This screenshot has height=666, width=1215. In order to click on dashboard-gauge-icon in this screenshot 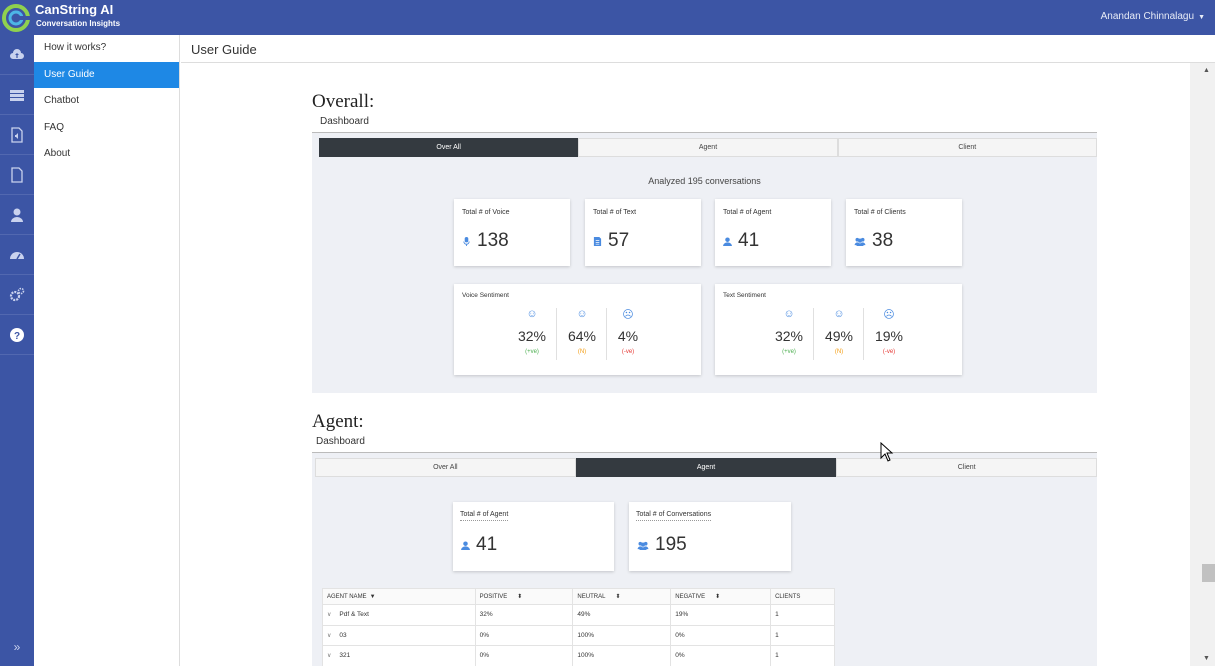, I will do `click(17, 255)`.